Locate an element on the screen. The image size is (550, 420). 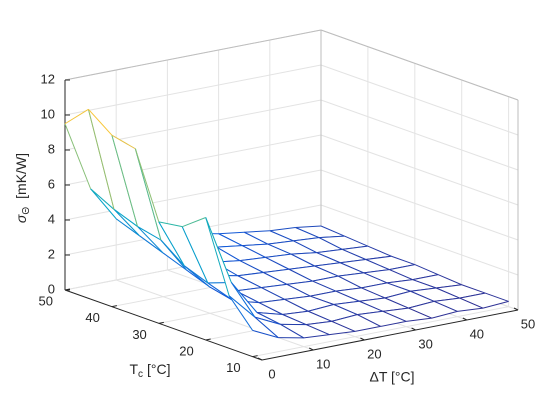
y-tick-label: 30 is located at coordinates (139, 334).